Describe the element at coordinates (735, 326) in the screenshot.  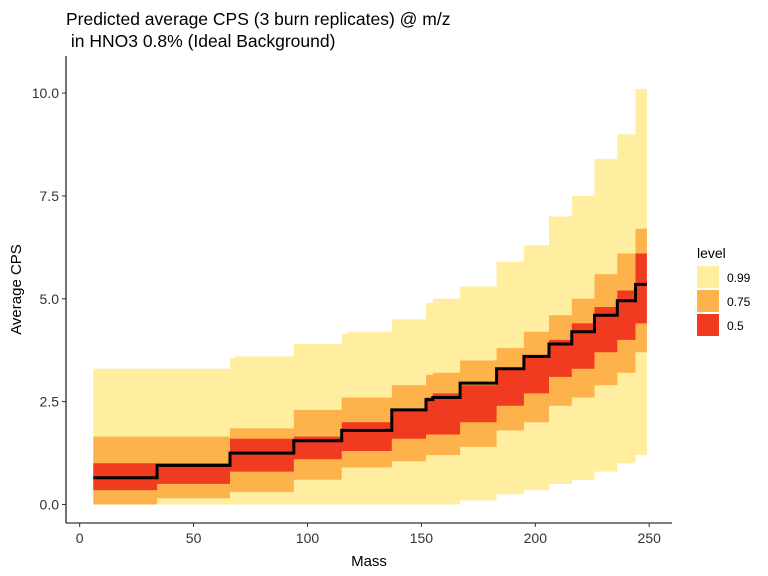
I see `legend-label-0.5: 0.5` at that location.